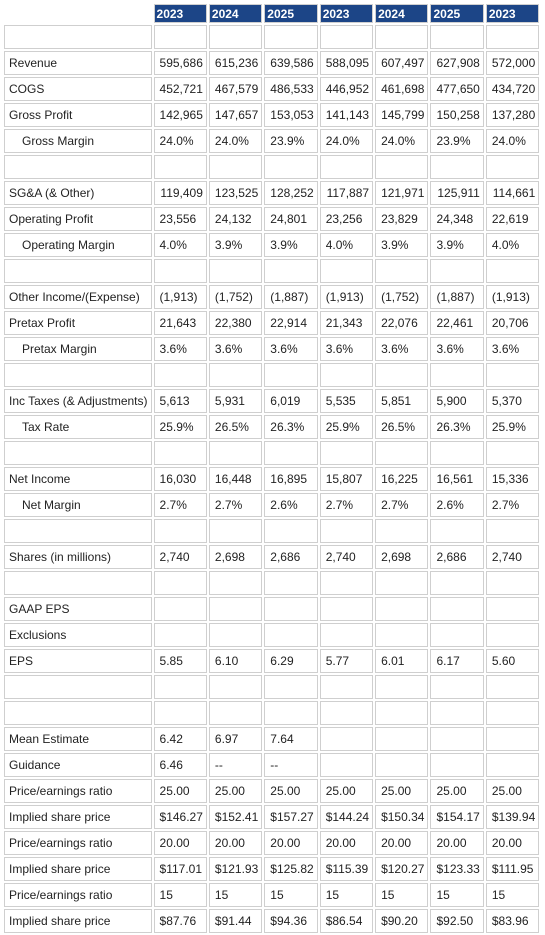 This screenshot has width=545, height=935. I want to click on row-label: Shares (in millions), so click(78, 557).